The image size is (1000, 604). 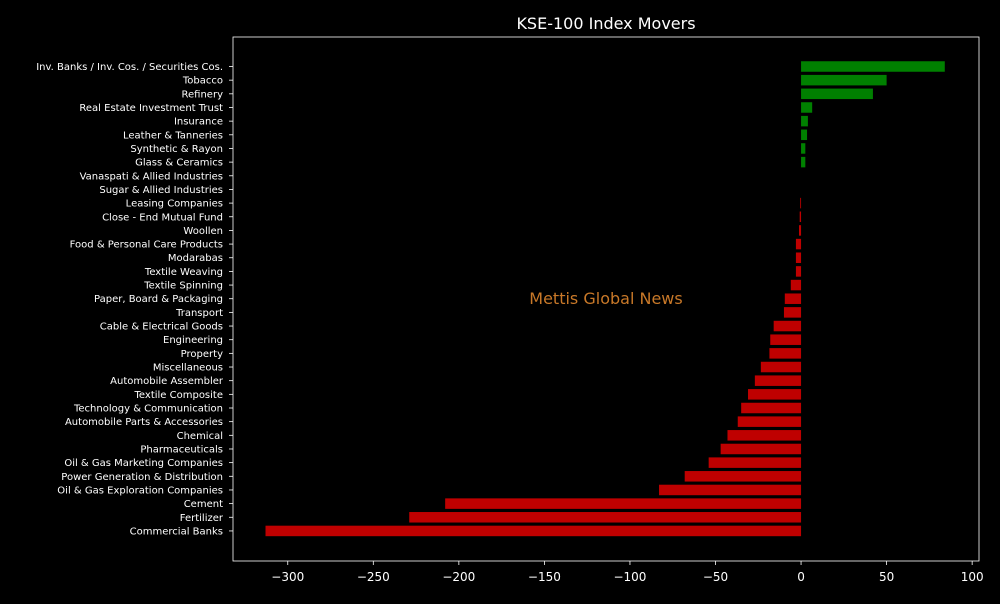 What do you see at coordinates (287, 577) in the screenshot?
I see `x-tick-label: −300` at bounding box center [287, 577].